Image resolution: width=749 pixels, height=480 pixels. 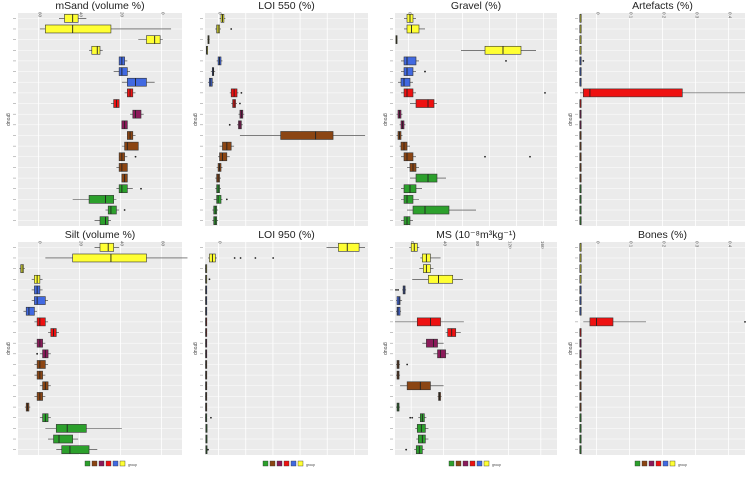 I want to click on legend-3: group, so click(x=474, y=463).